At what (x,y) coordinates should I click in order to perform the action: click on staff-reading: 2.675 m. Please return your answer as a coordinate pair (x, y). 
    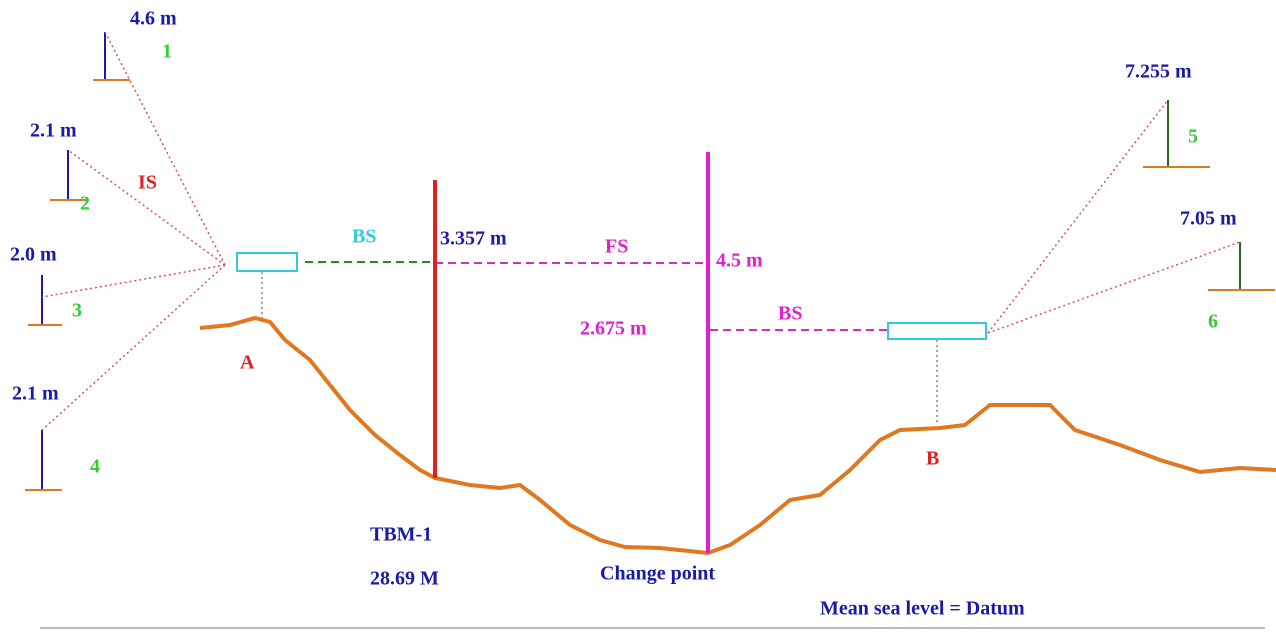
    Looking at the image, I should click on (613, 329).